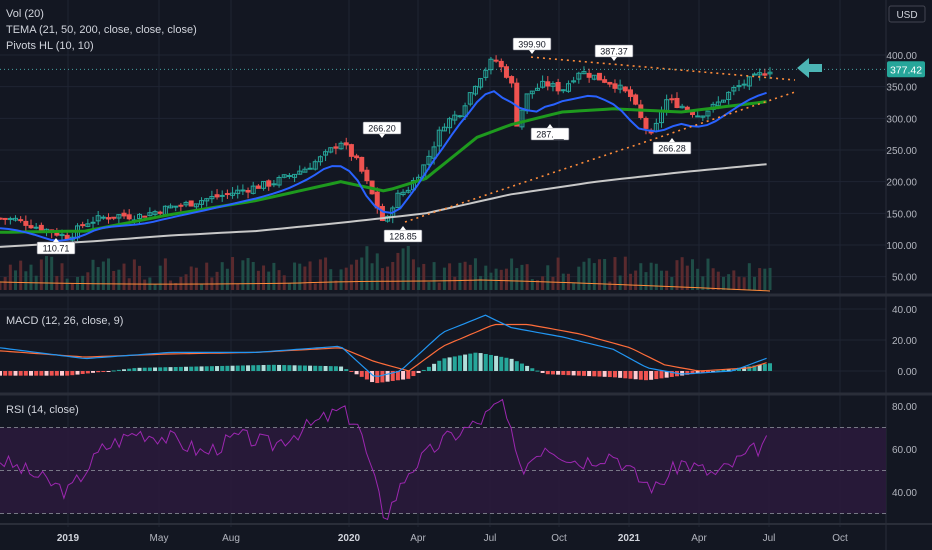 This screenshot has height=550, width=932. What do you see at coordinates (42, 410) in the screenshot?
I see `legend-rsi: RSI (14, close)` at bounding box center [42, 410].